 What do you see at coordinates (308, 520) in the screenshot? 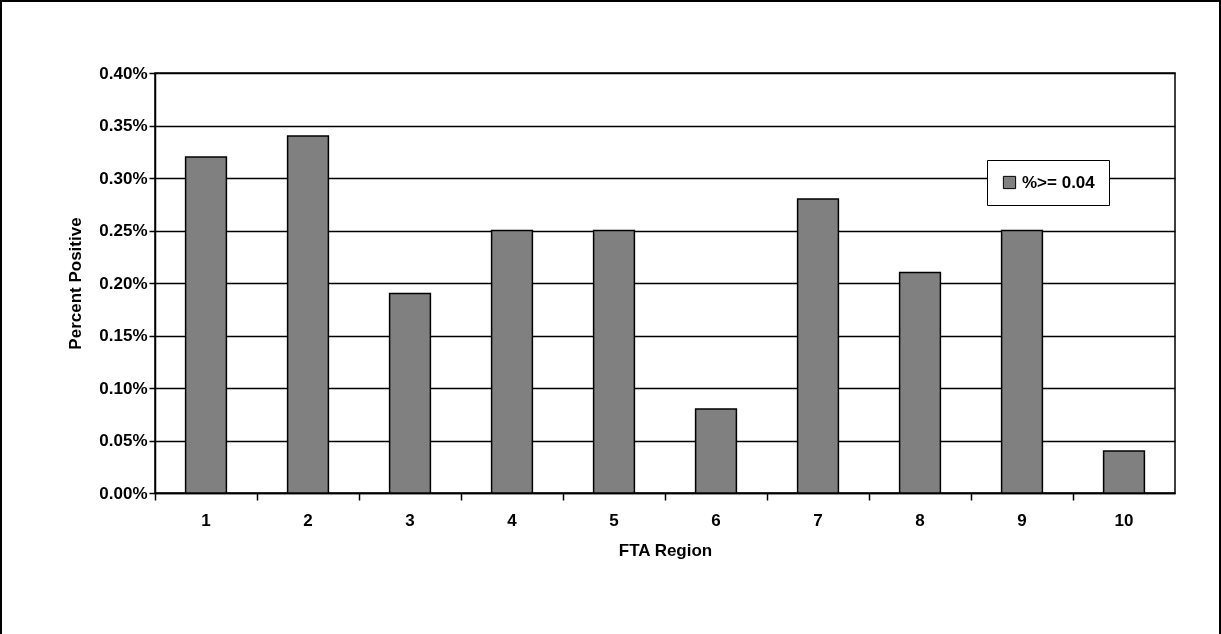
I see `x-tick-label: 2` at bounding box center [308, 520].